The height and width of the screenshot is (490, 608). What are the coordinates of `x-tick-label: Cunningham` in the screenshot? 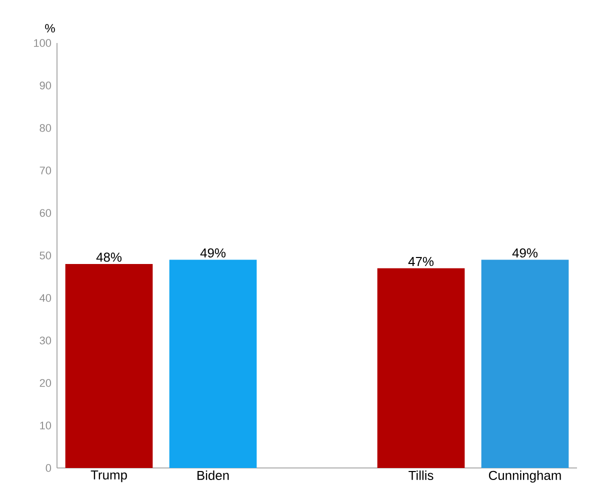 It's located at (524, 476).